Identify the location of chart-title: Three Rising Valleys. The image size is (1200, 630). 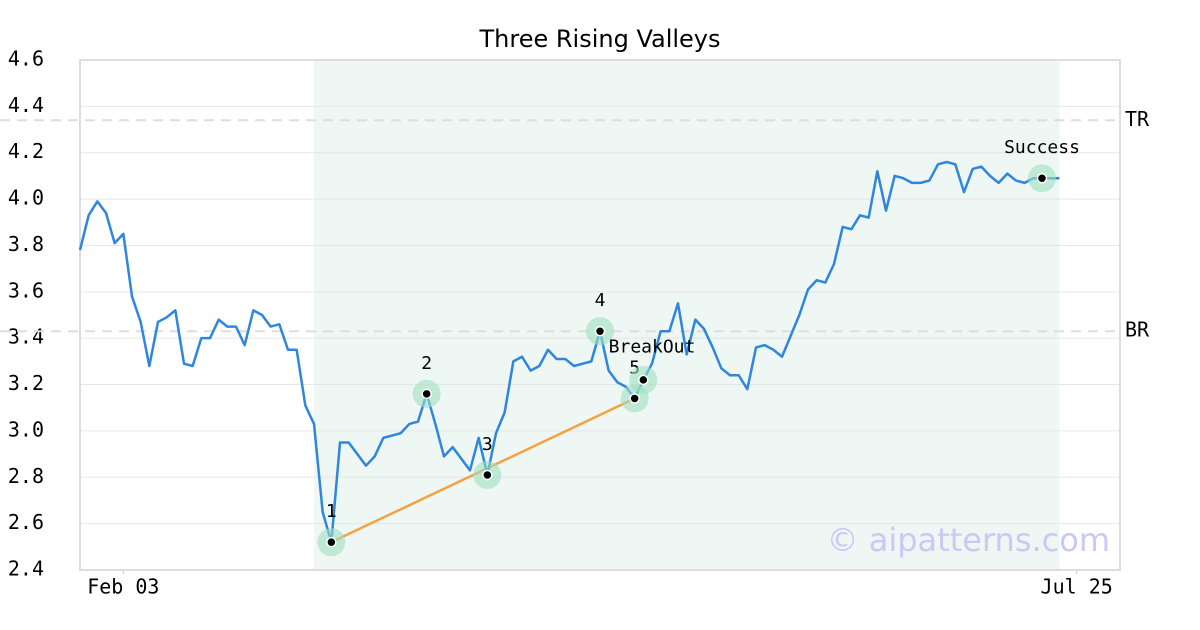
(599, 39).